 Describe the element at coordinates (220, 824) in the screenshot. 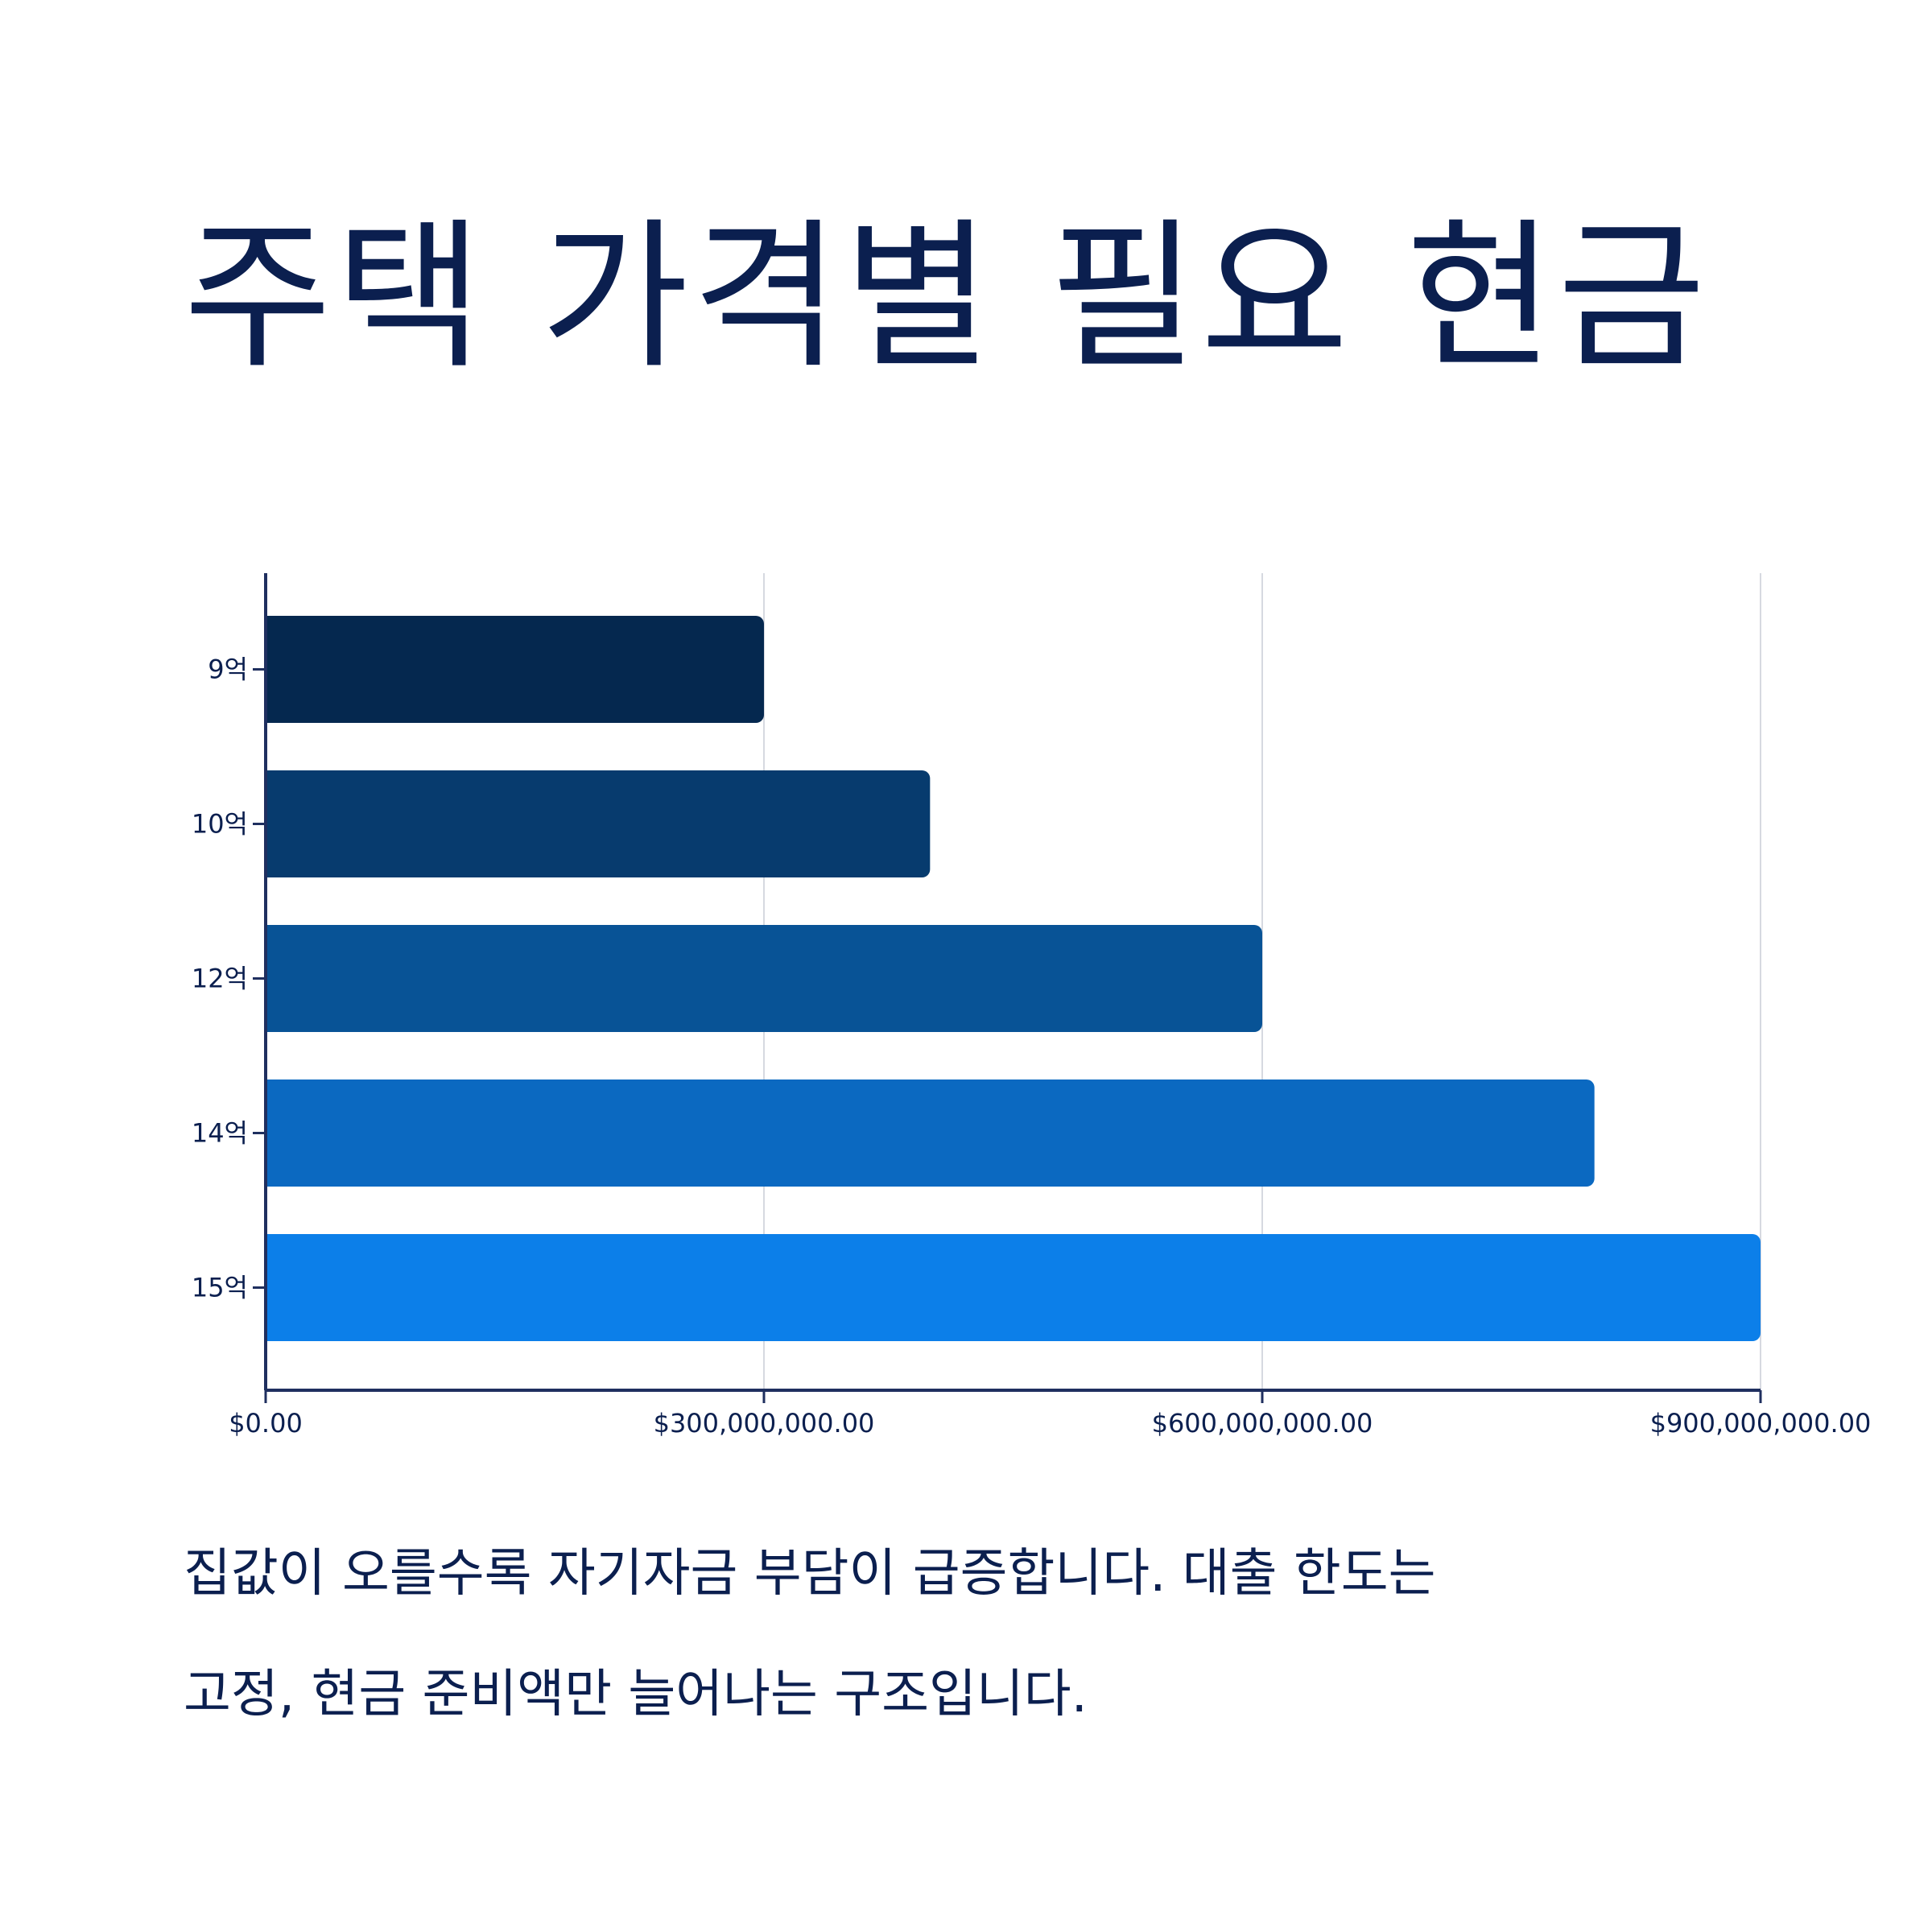

I see `y-tick-label-2: 10억` at that location.